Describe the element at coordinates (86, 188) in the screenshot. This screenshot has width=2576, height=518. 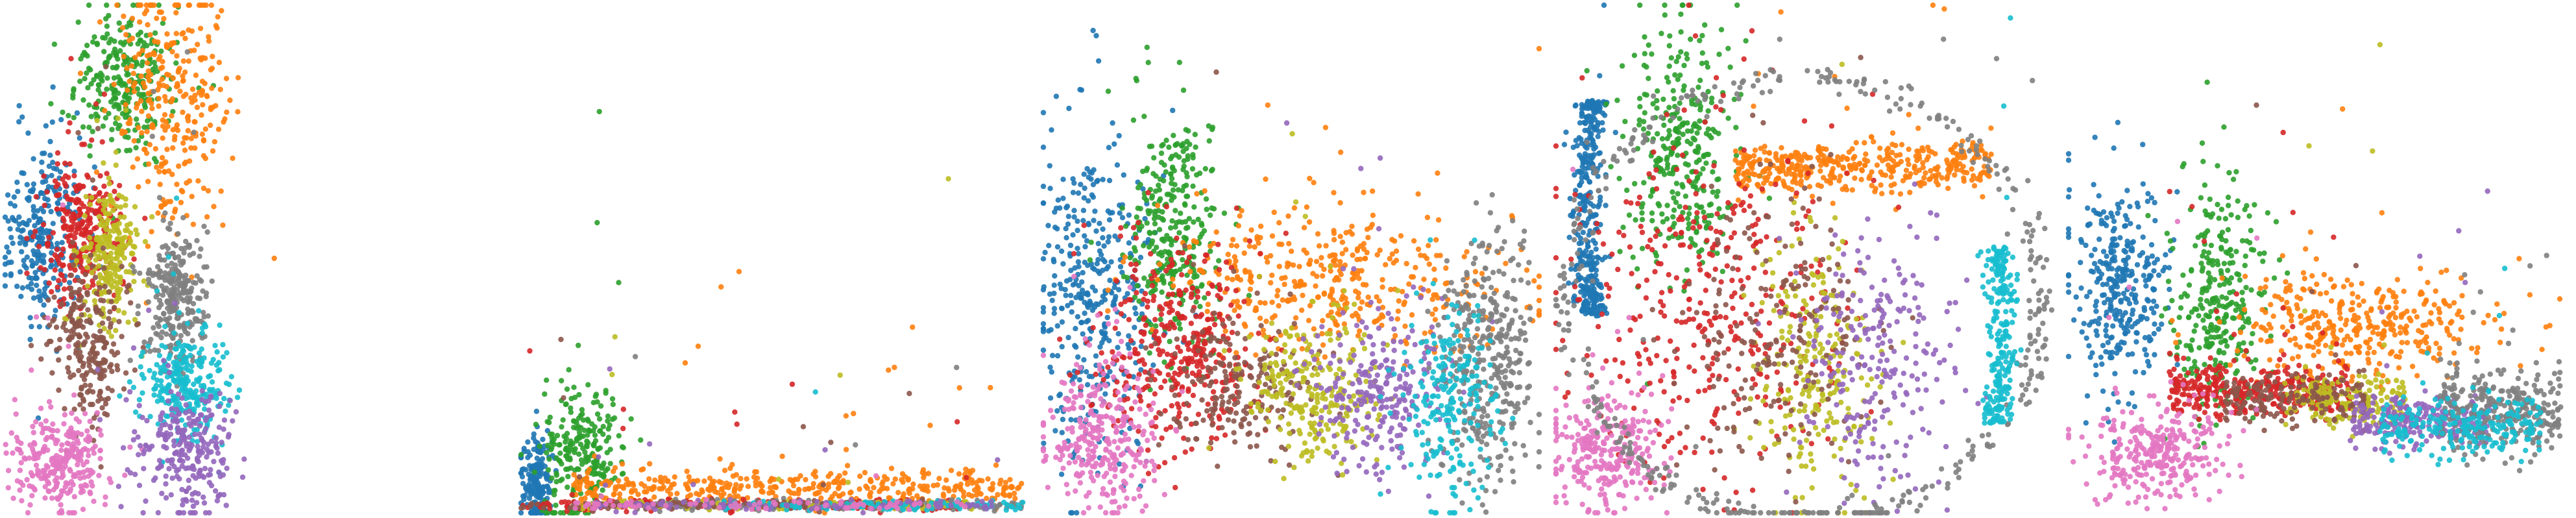
I see `series-red` at that location.